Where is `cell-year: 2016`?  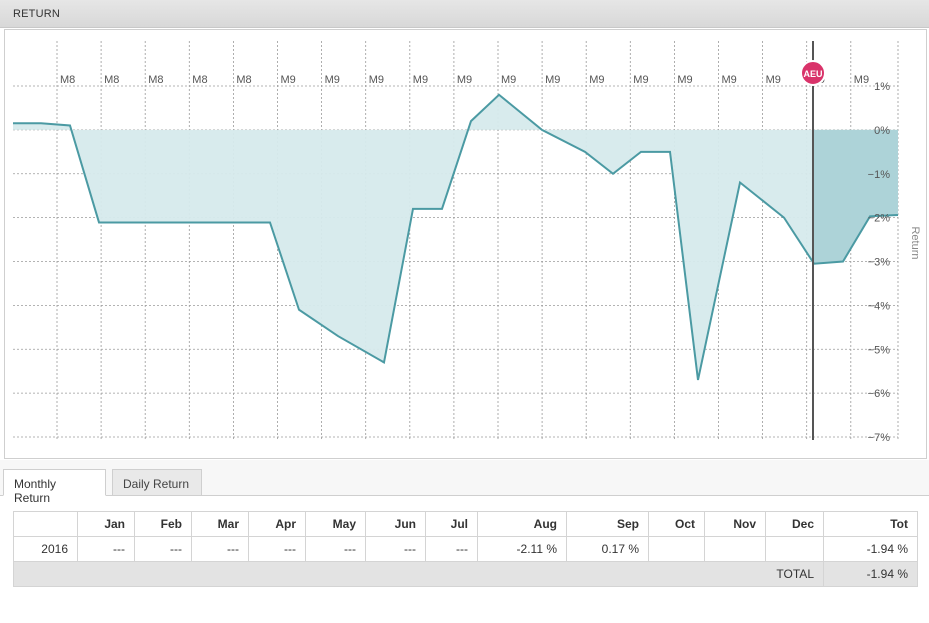
cell-year: 2016 is located at coordinates (45, 549).